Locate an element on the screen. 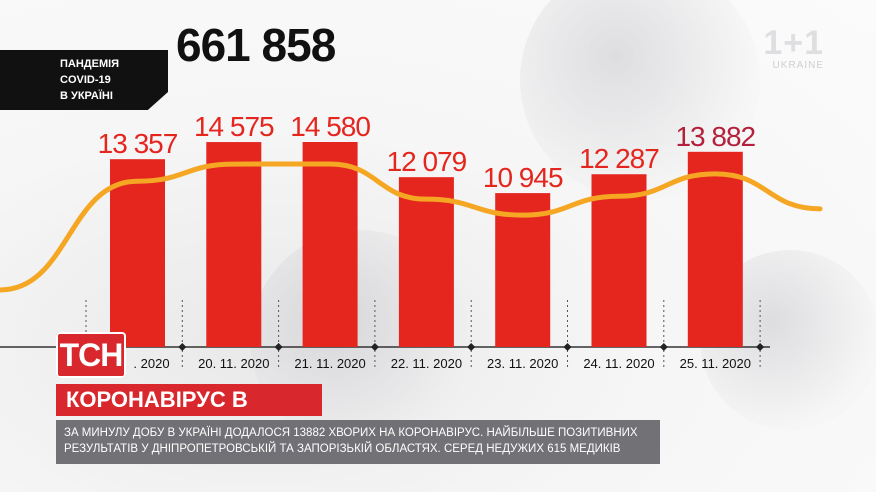 This screenshot has height=492, width=876. pandemic-label-line: В УКРАЇНІ is located at coordinates (86, 96).